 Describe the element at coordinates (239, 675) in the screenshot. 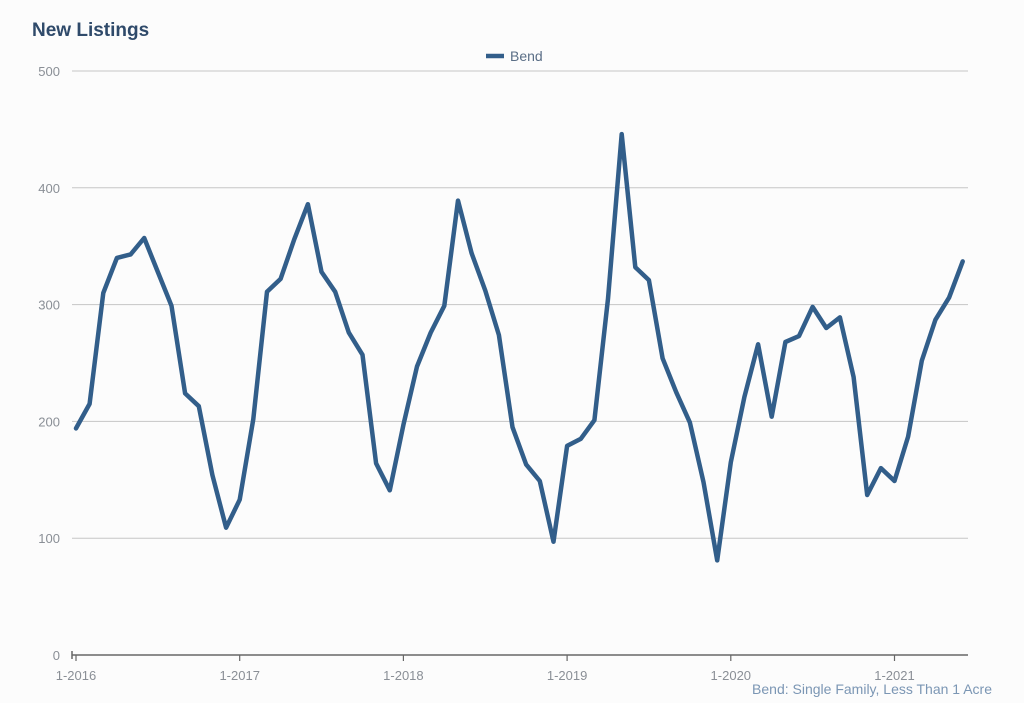

I see `x-tick-label: 1-2017` at that location.